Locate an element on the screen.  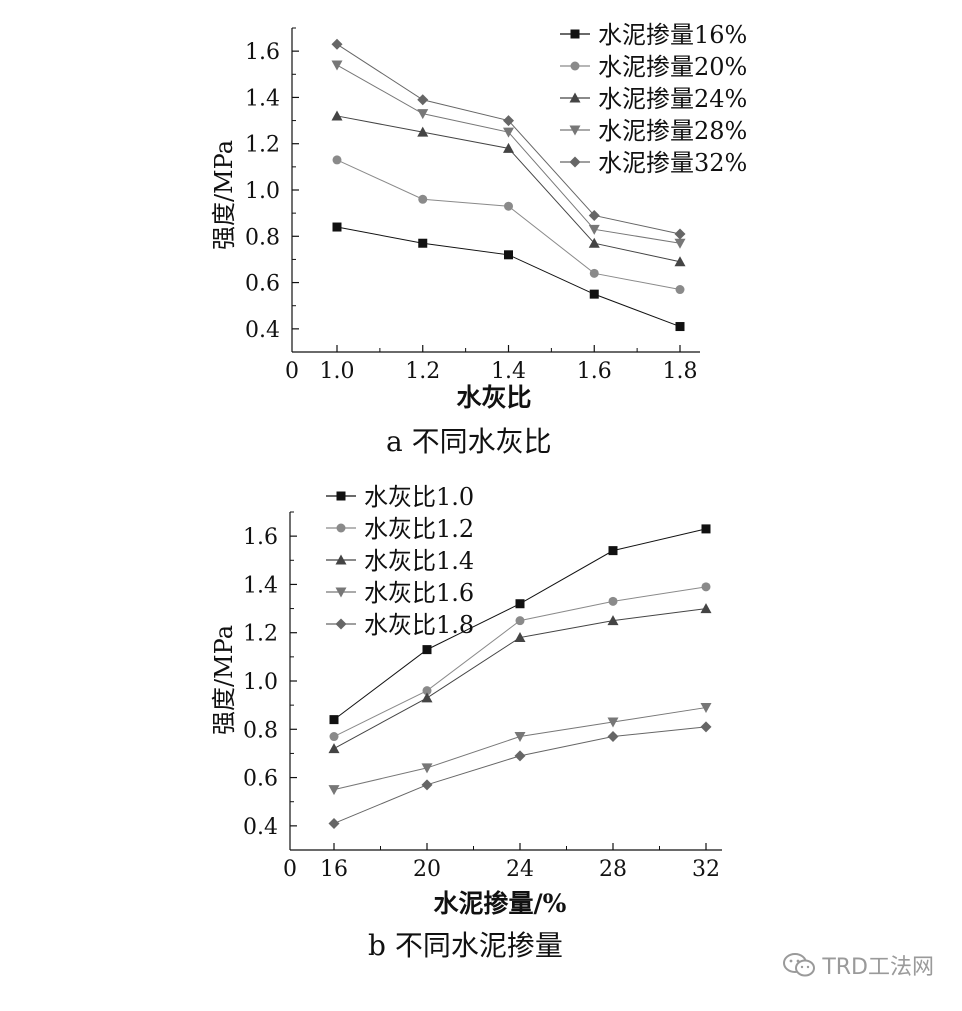
legend-label: 水泥掺量16% is located at coordinates (672, 35).